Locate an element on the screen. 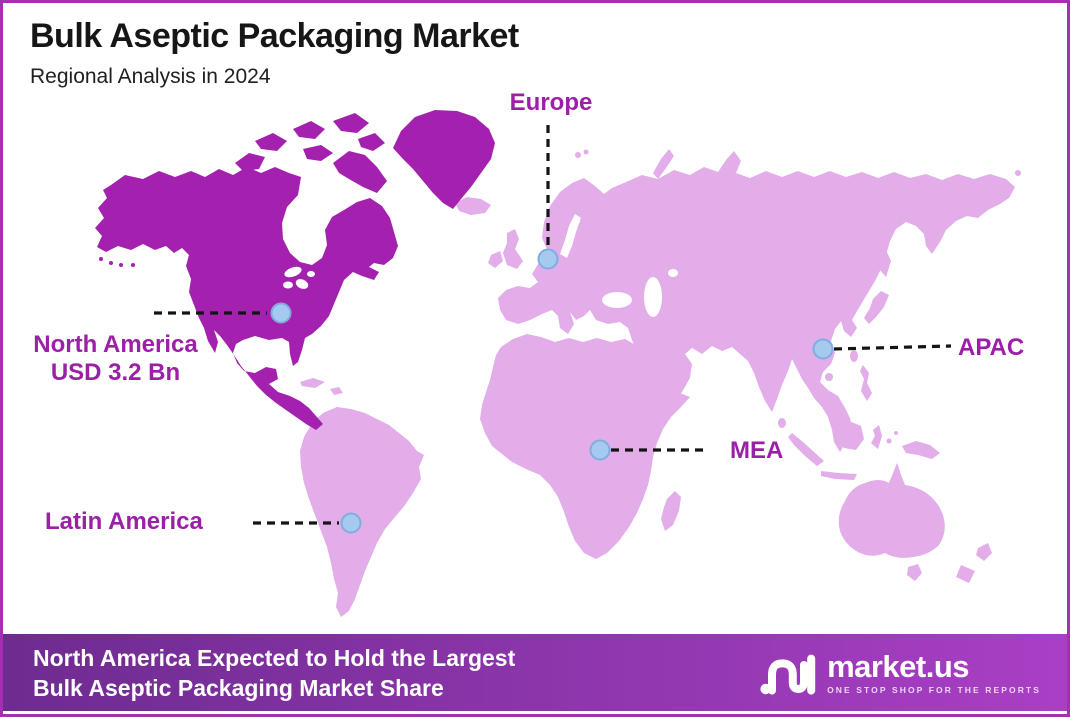 The height and width of the screenshot is (717, 1070). map-iceland is located at coordinates (473, 206).